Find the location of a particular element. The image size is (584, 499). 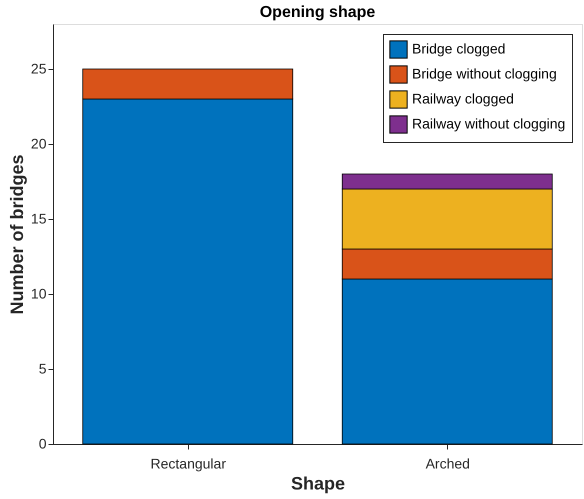

x-axis-title: Shape is located at coordinates (318, 484).